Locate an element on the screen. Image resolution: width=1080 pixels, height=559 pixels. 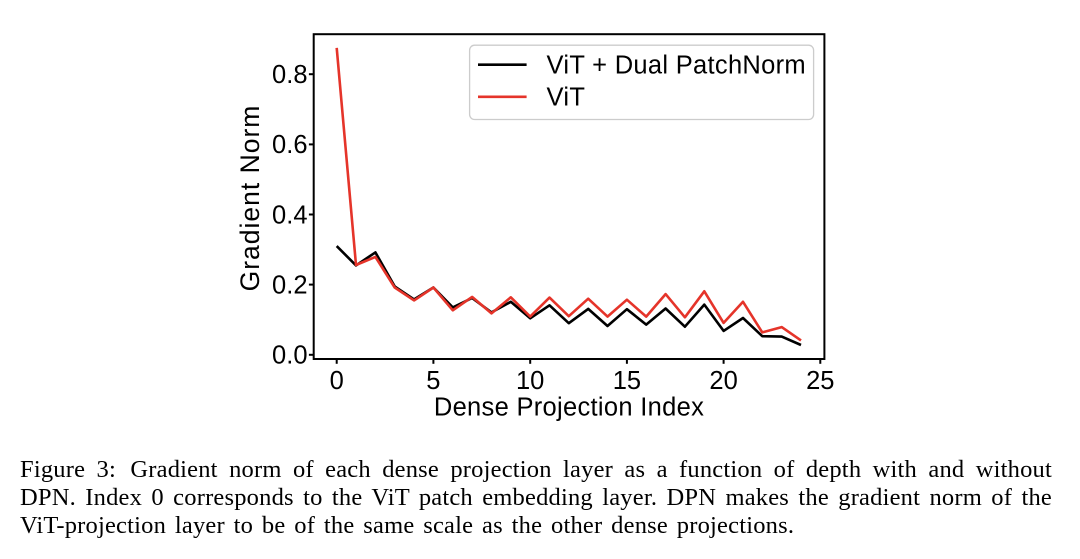
svg-text: 20 is located at coordinates (723, 381).